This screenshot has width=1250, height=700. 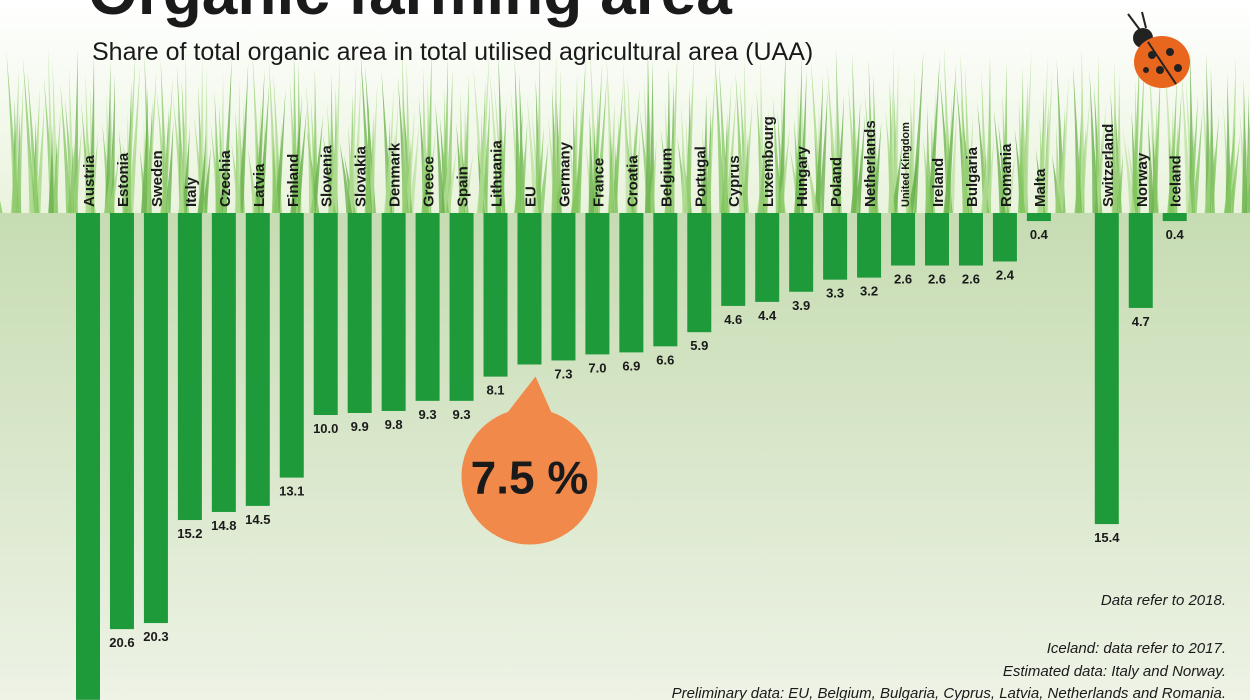 I want to click on x-tick-label: Cyprus, so click(x=734, y=181).